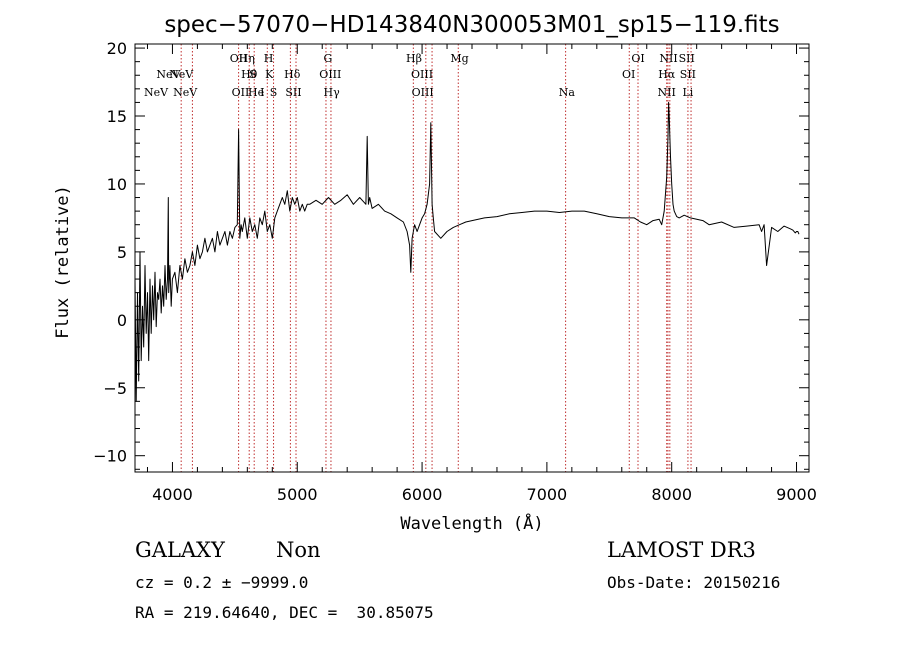  Describe the element at coordinates (284, 612) in the screenshot. I see `coordinates: RA = 219.64640, DEC = 30.85075` at that location.